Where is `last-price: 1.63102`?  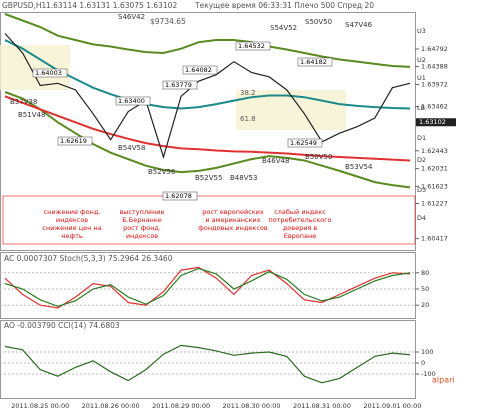 last-price: 1.63102 is located at coordinates (432, 122).